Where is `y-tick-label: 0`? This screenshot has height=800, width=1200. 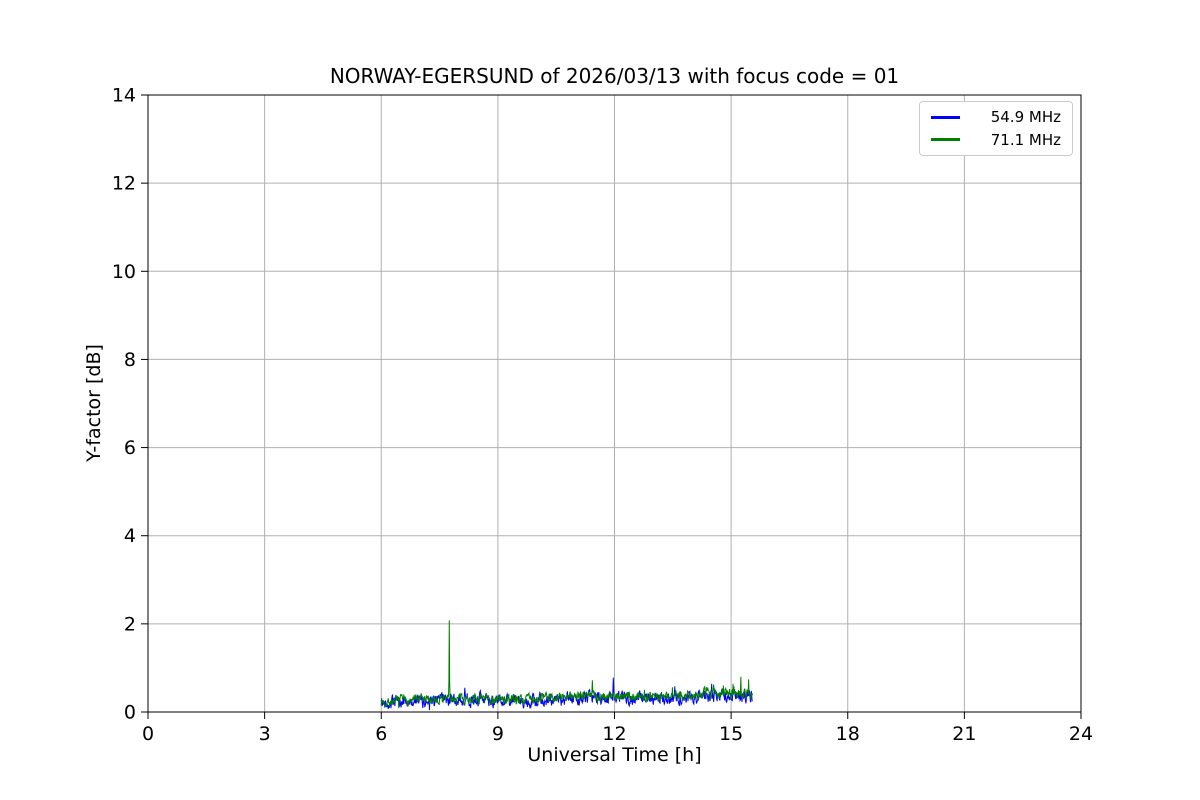 y-tick-label: 0 is located at coordinates (130, 713).